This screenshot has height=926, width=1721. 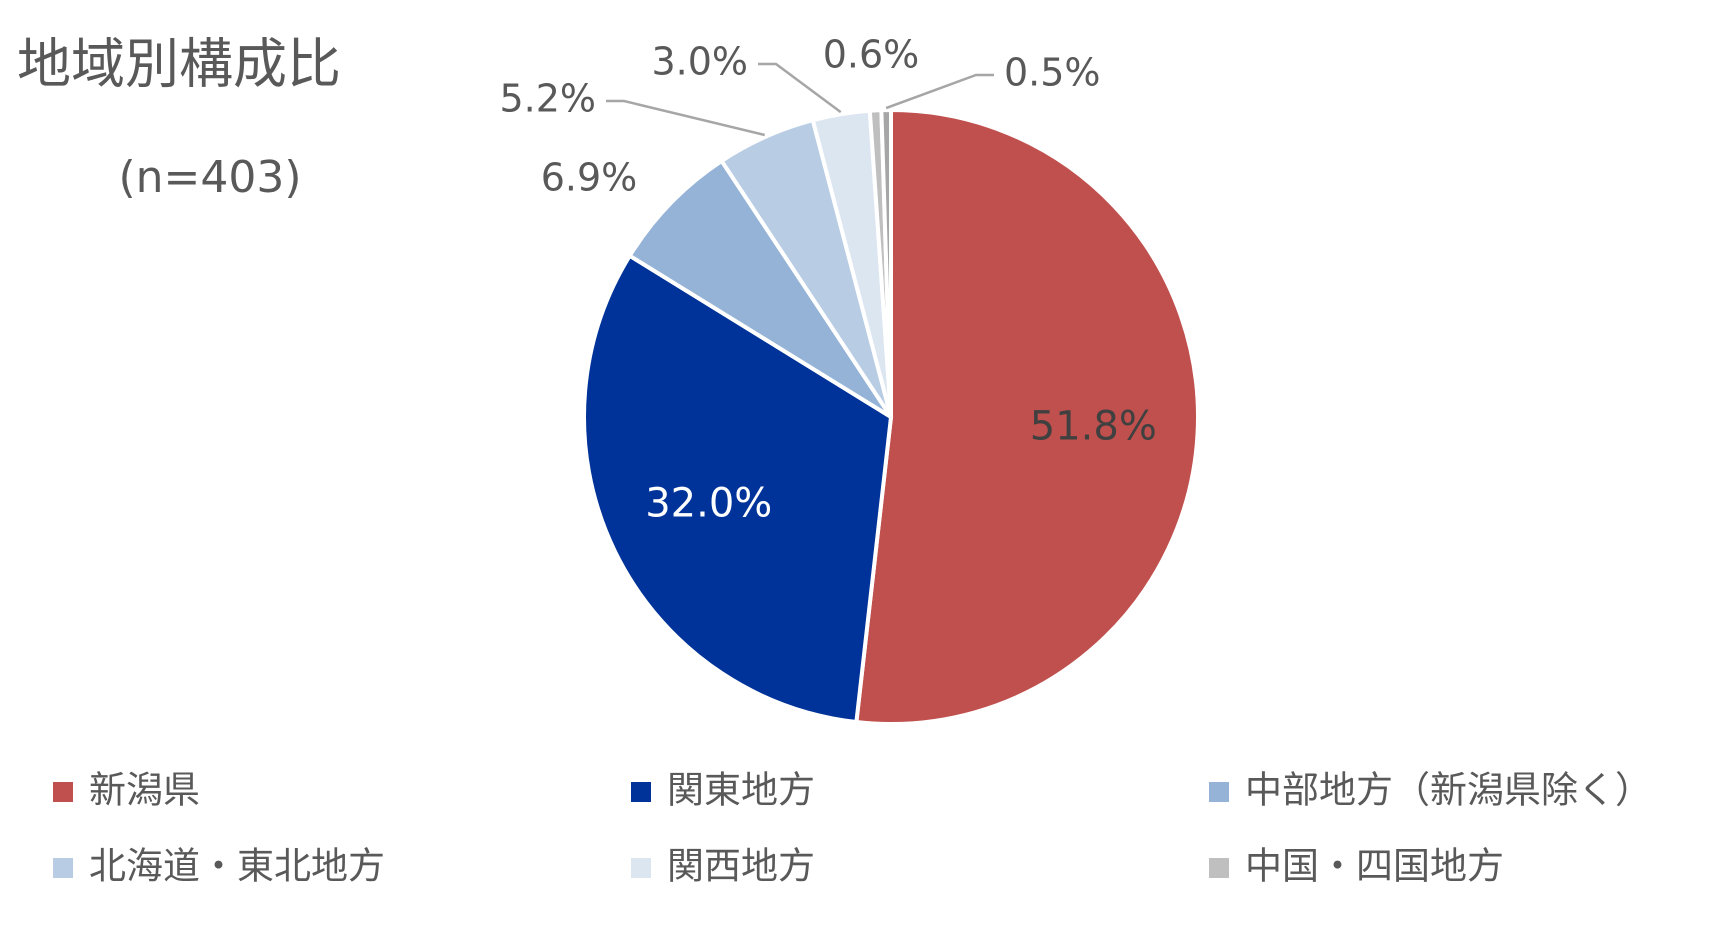 I want to click on legend-label: 新潟県, so click(x=144, y=790).